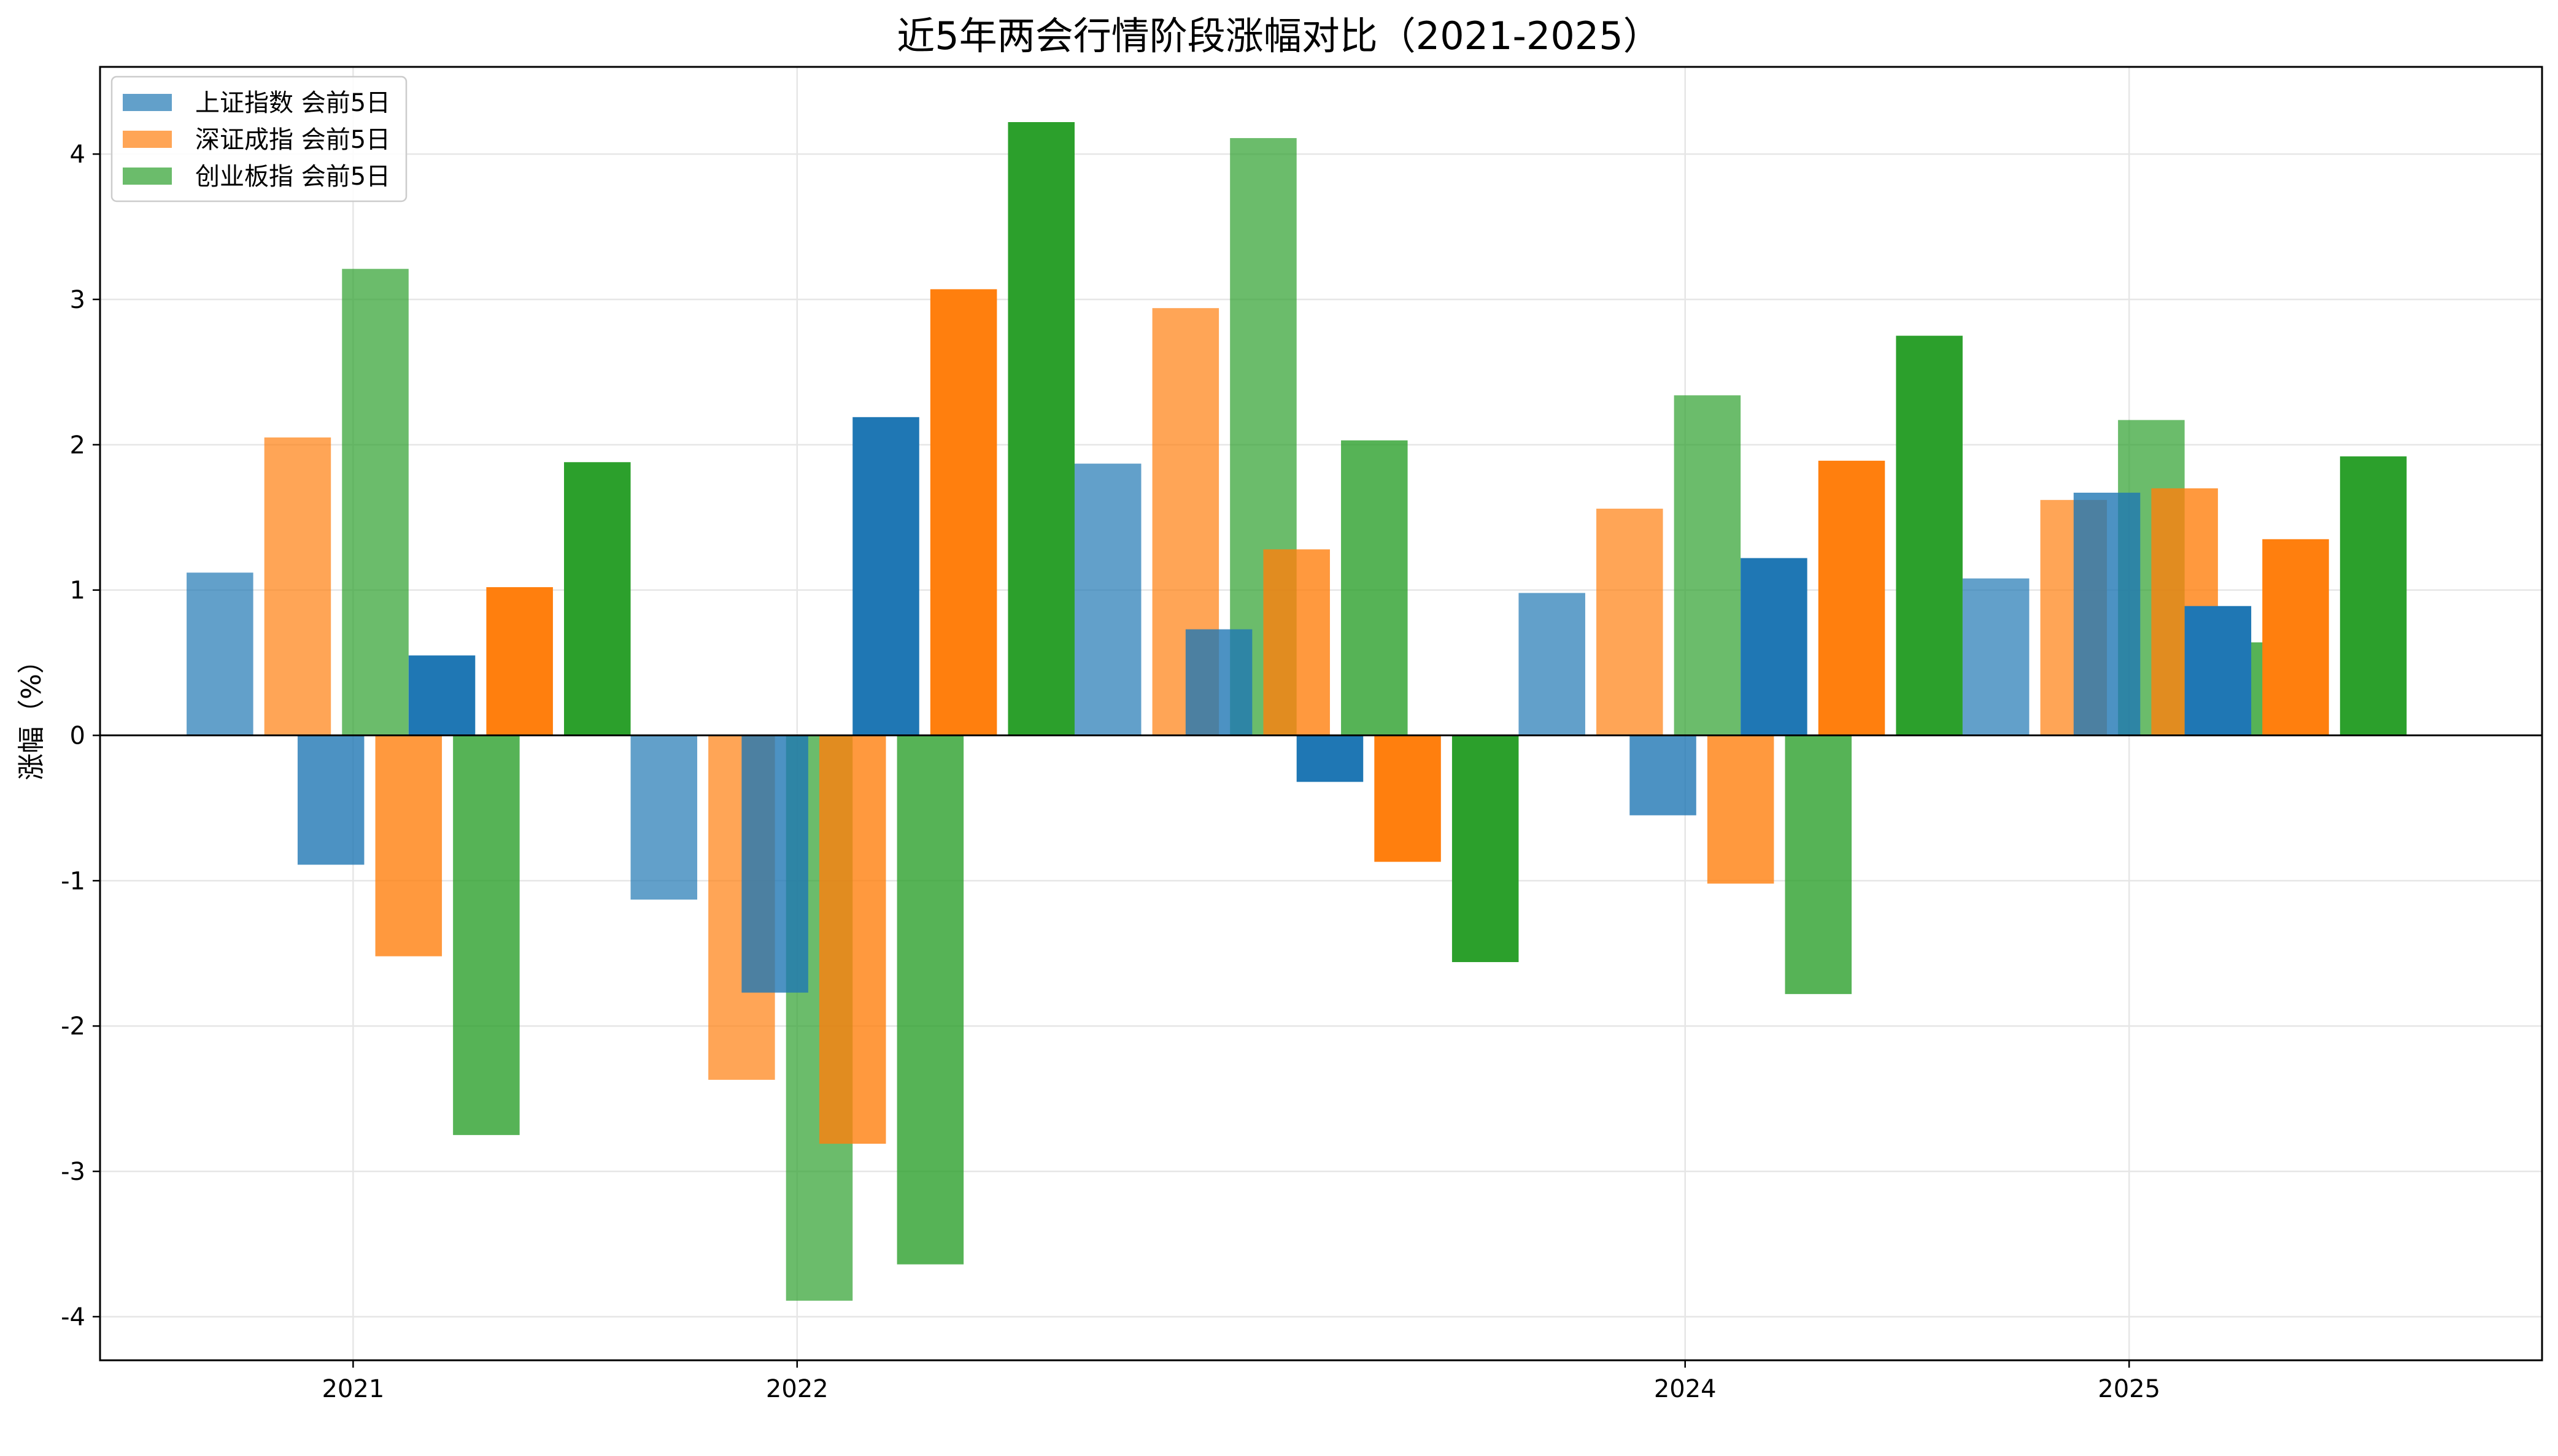 This screenshot has width=2558, height=1456. I want to click on y-tick-label: -2, so click(73, 1026).